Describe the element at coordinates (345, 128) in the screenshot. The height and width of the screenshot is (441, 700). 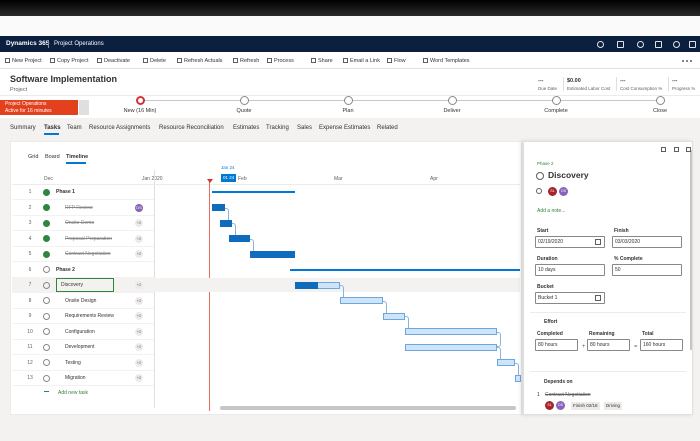
I see `tab: Expense Estimates` at that location.